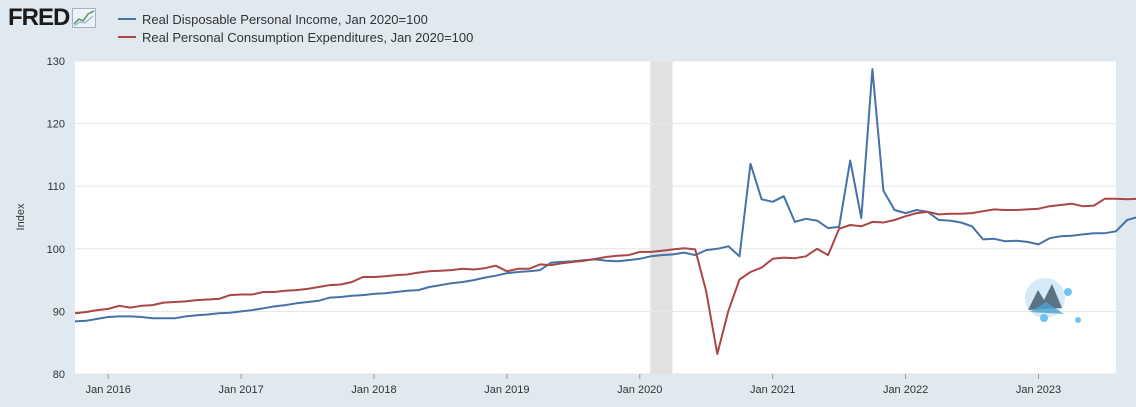 This screenshot has height=407, width=1136. Describe the element at coordinates (661, 217) in the screenshot. I see `recession-band` at that location.